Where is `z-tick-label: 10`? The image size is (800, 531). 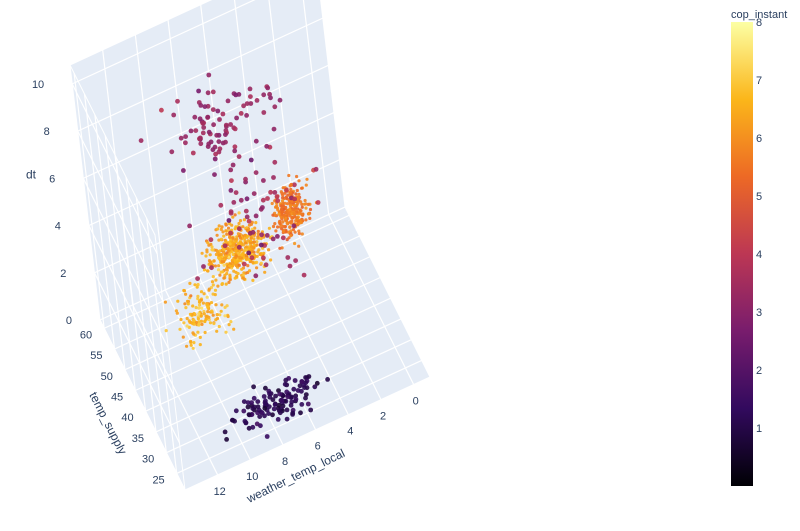
z-tick-label: 10 is located at coordinates (38, 85).